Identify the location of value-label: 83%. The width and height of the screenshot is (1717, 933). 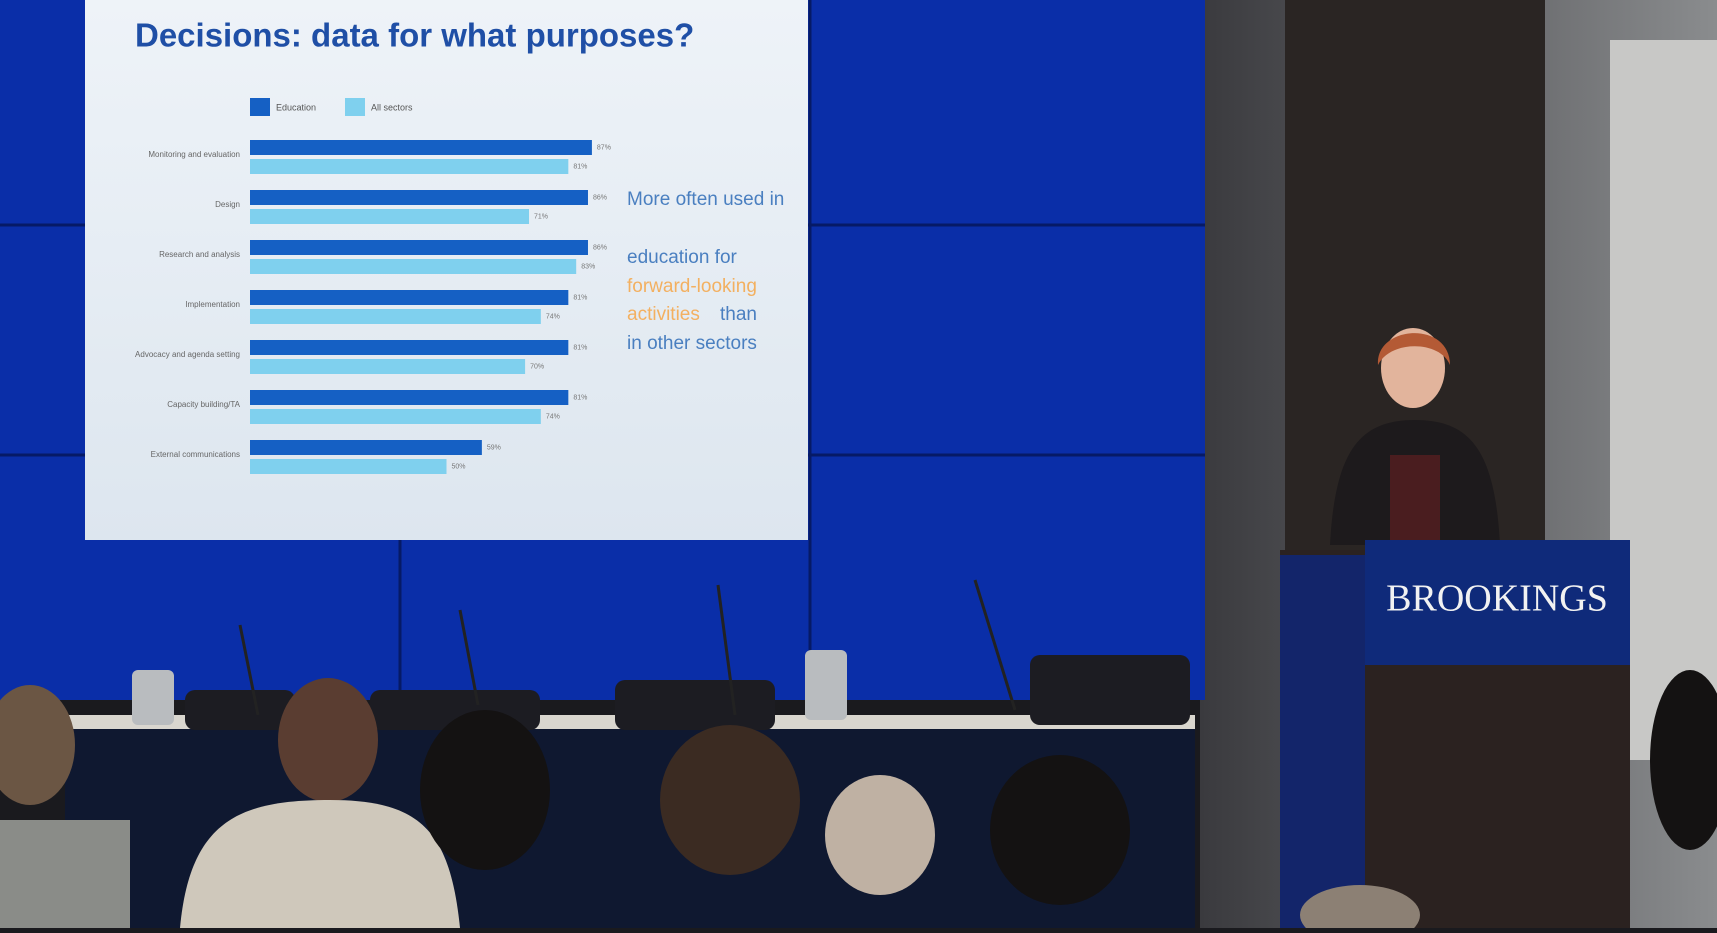
(588, 266).